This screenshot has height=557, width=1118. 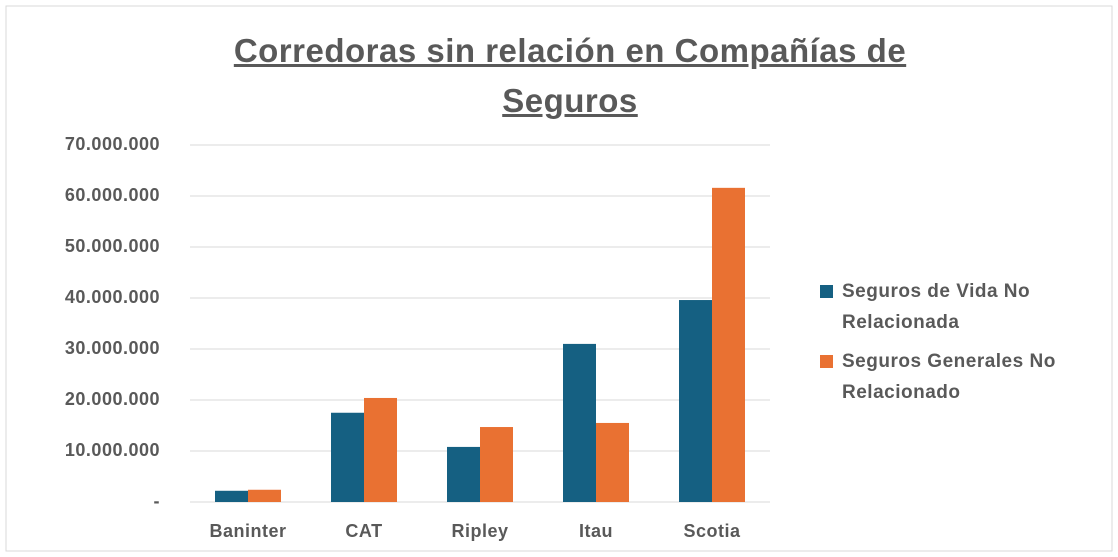 I want to click on legend-item: Seguros Generales No Relacionado, so click(x=965, y=377).